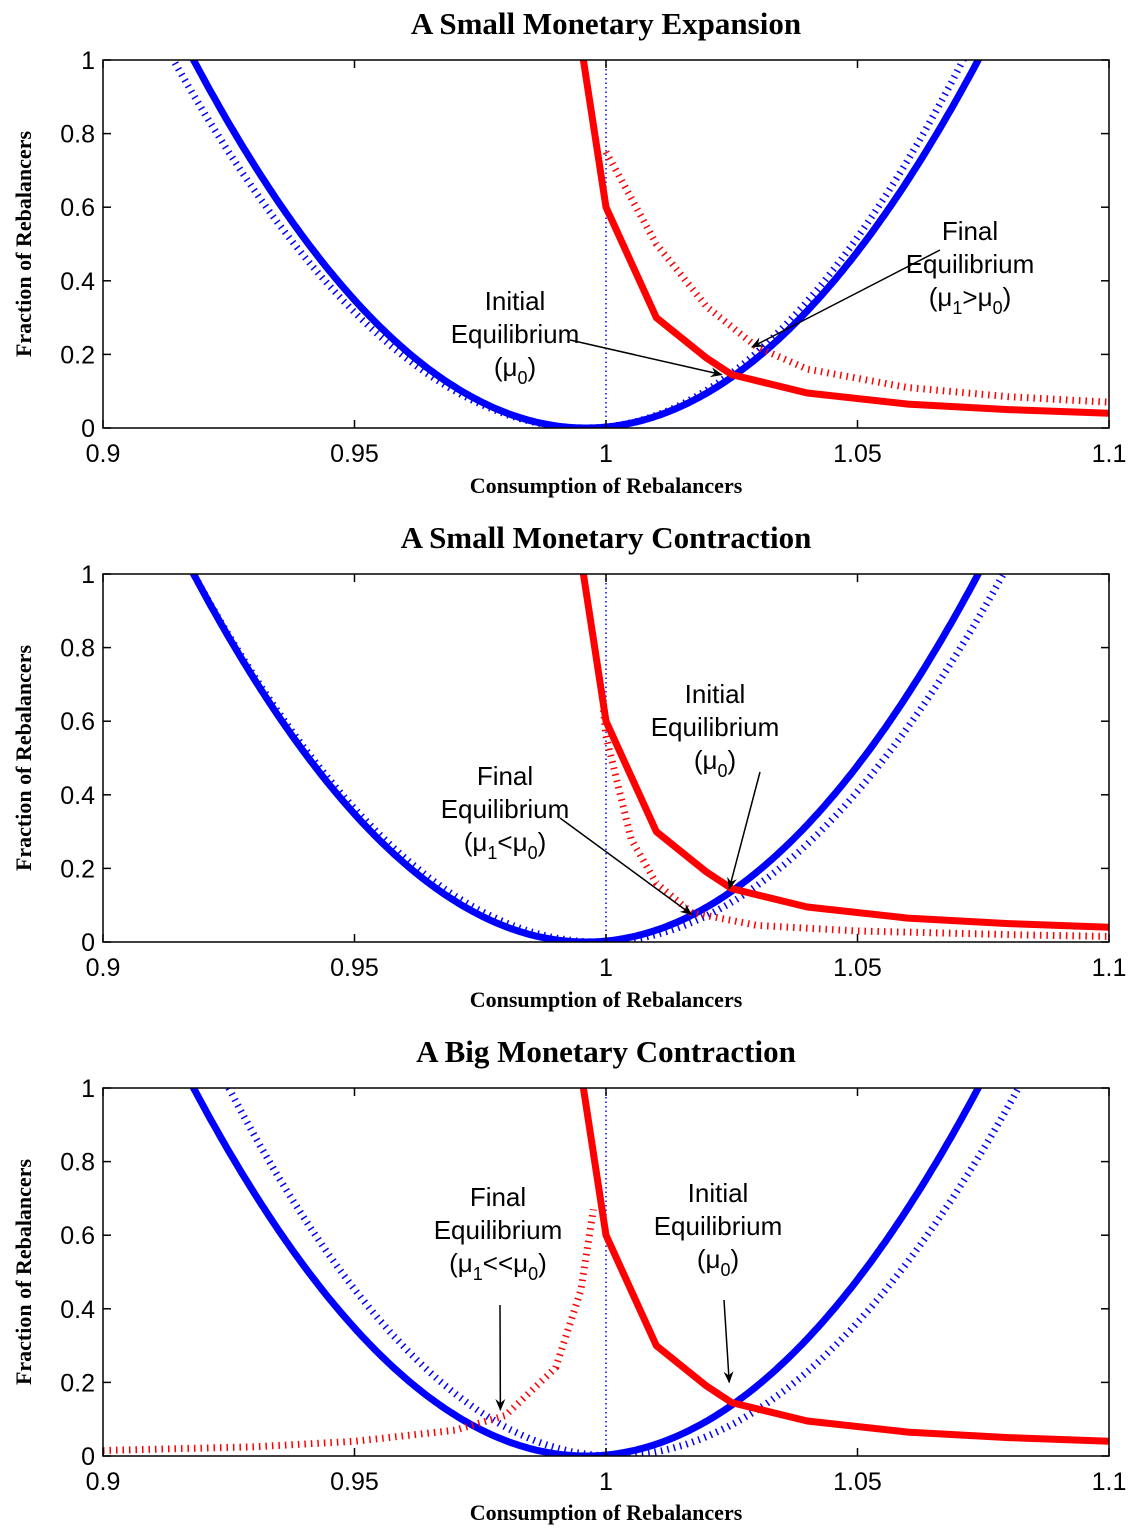  I want to click on mu-text: >μ, so click(977, 297).